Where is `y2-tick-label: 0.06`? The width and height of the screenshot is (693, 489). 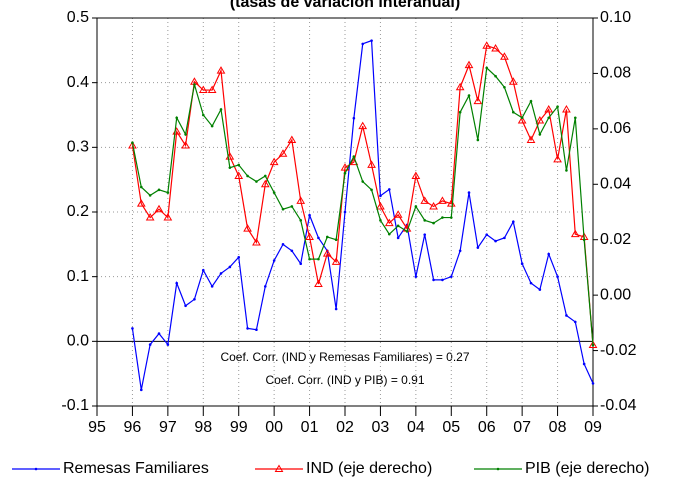
y2-tick-label: 0.06 is located at coordinates (615, 128).